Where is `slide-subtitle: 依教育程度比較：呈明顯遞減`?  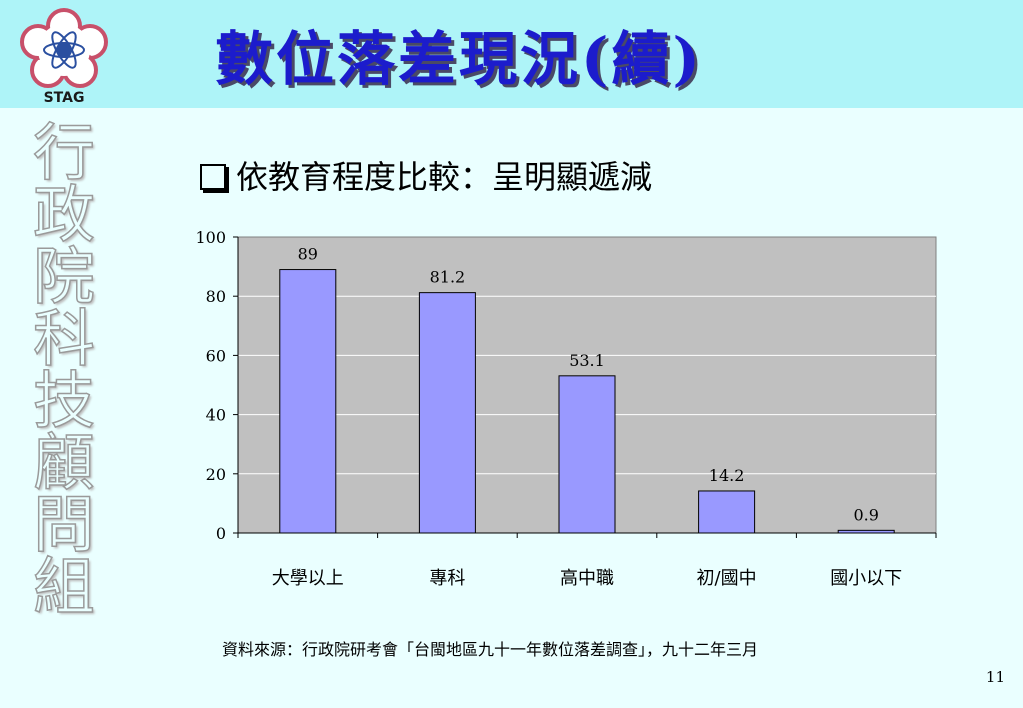
slide-subtitle: 依教育程度比較：呈明顯遞減 is located at coordinates (426, 175).